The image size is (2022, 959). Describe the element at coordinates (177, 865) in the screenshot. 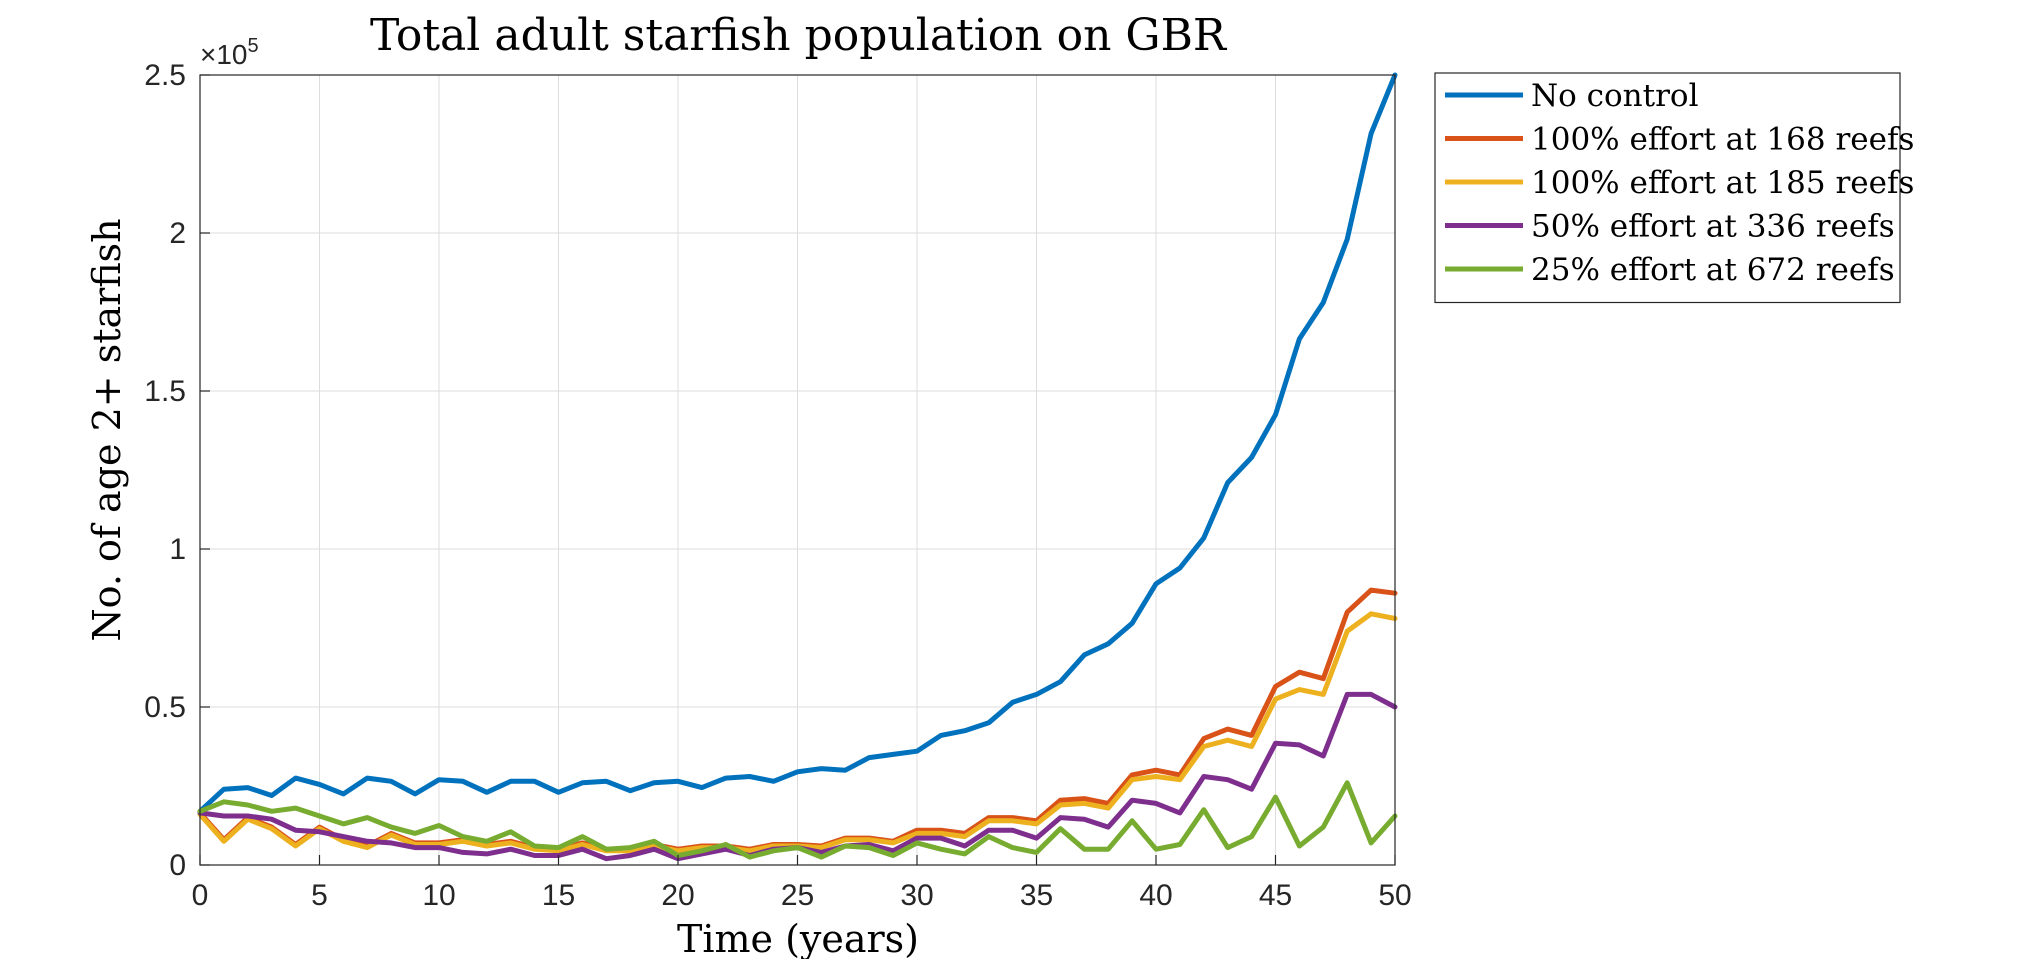

I see `y-tick-label: 0` at that location.